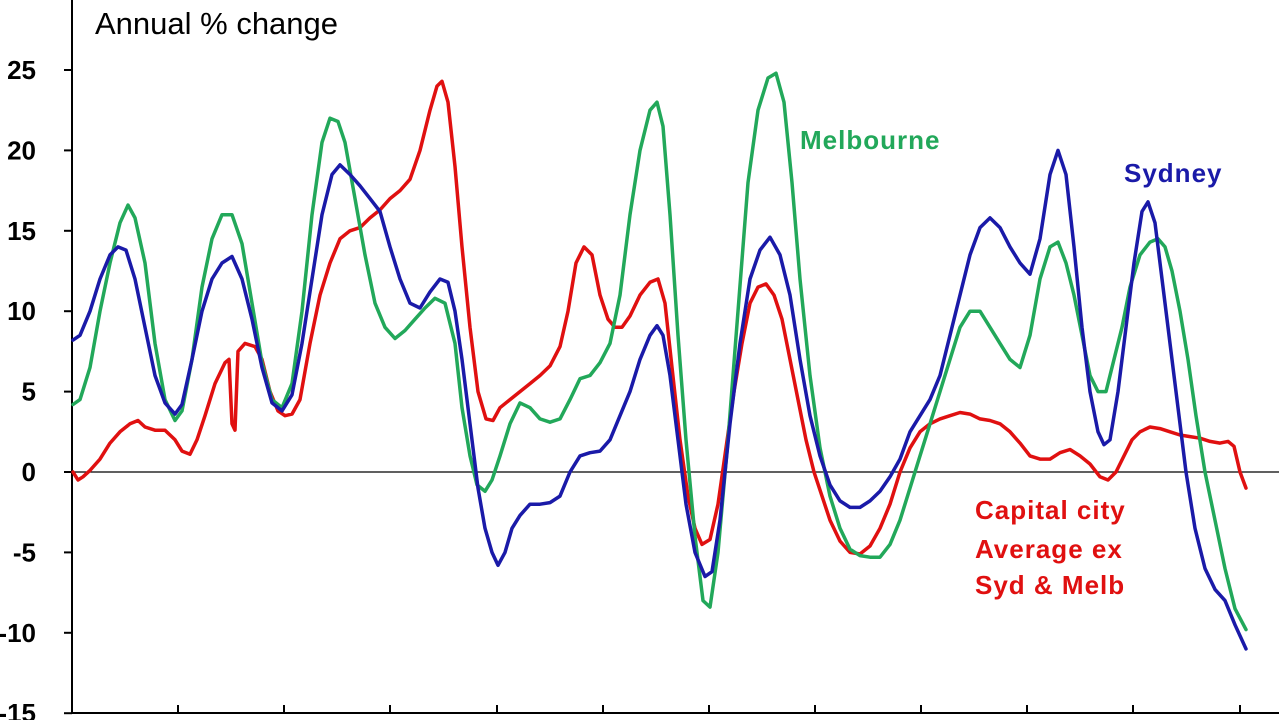 This screenshot has width=1279, height=720. I want to click on y-tick-label: 15, so click(21, 231).